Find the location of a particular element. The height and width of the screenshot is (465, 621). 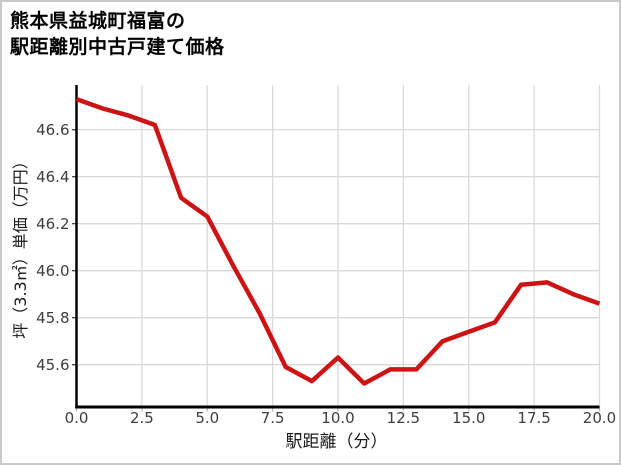

x-tick-label: 17.5 is located at coordinates (533, 418).